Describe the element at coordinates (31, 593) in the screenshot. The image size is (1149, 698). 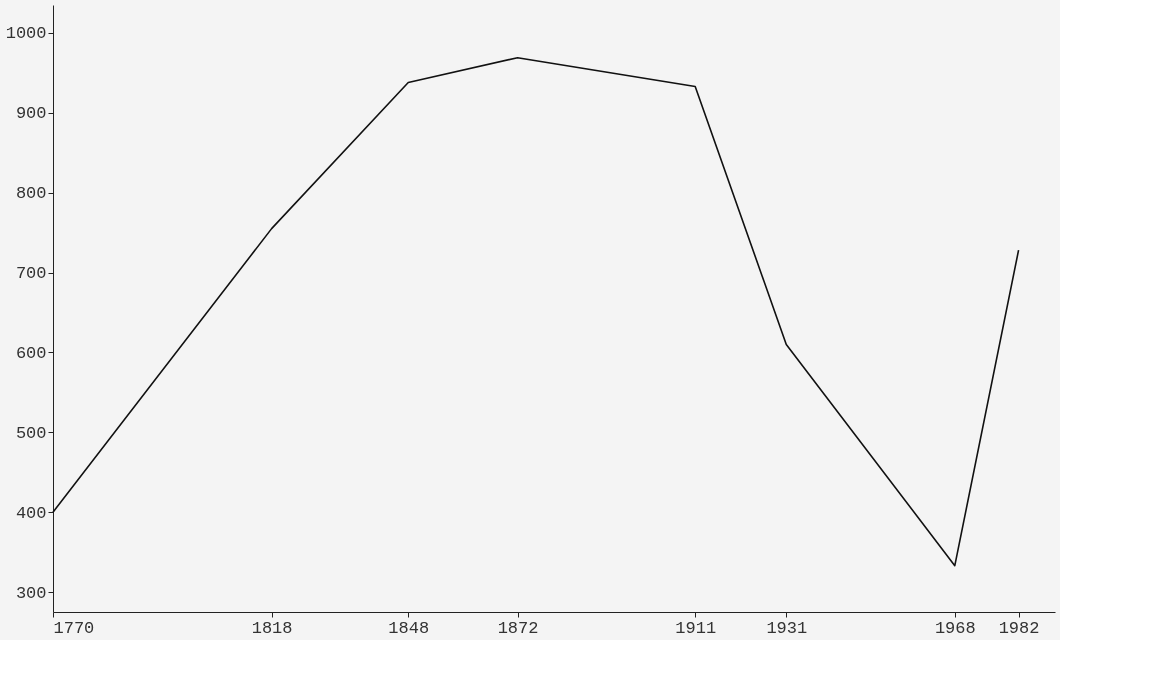
I see `y-tick-label: 300` at that location.